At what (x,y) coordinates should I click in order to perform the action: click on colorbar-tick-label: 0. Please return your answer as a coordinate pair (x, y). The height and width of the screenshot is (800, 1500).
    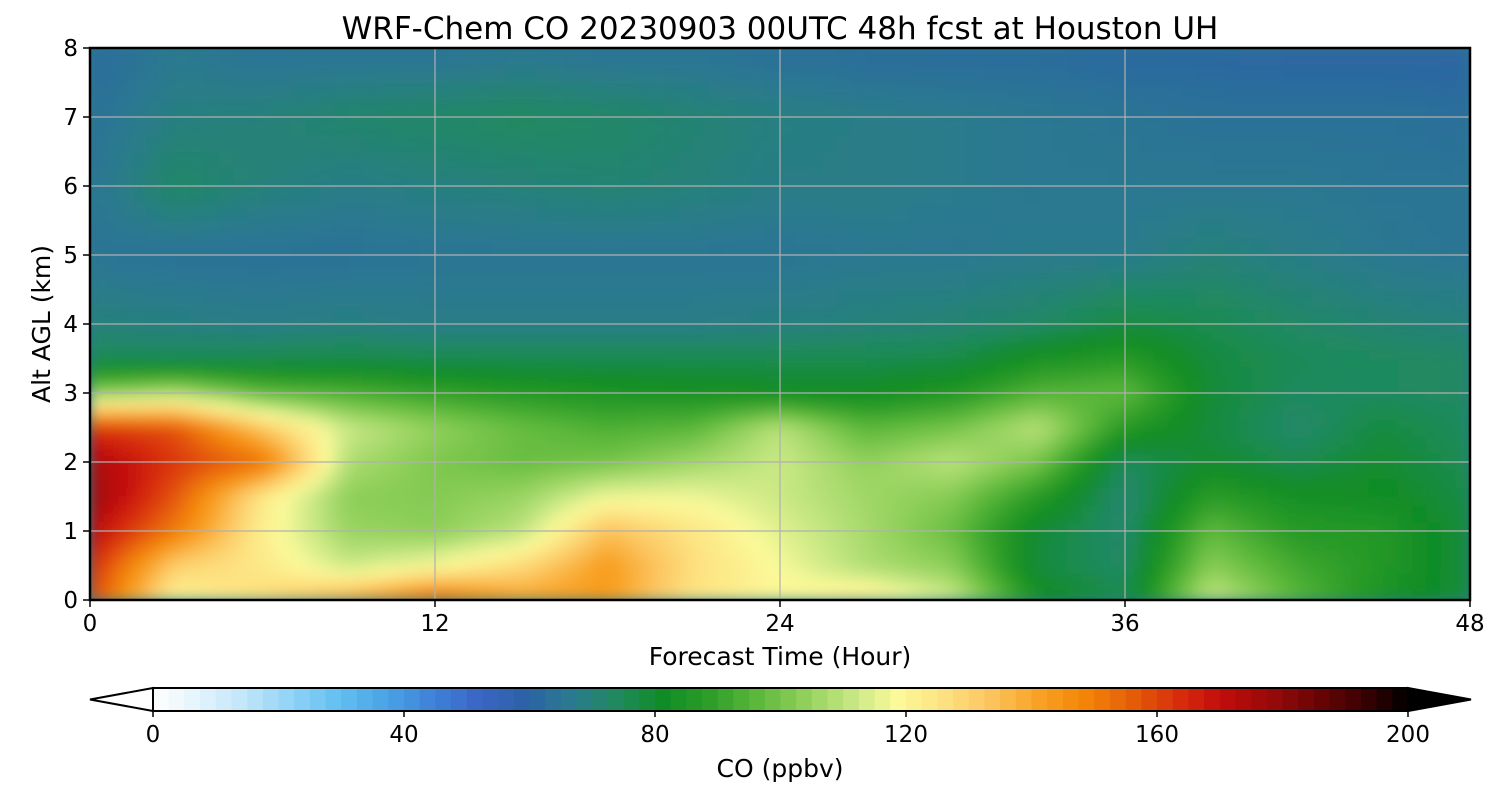
    Looking at the image, I should click on (153, 735).